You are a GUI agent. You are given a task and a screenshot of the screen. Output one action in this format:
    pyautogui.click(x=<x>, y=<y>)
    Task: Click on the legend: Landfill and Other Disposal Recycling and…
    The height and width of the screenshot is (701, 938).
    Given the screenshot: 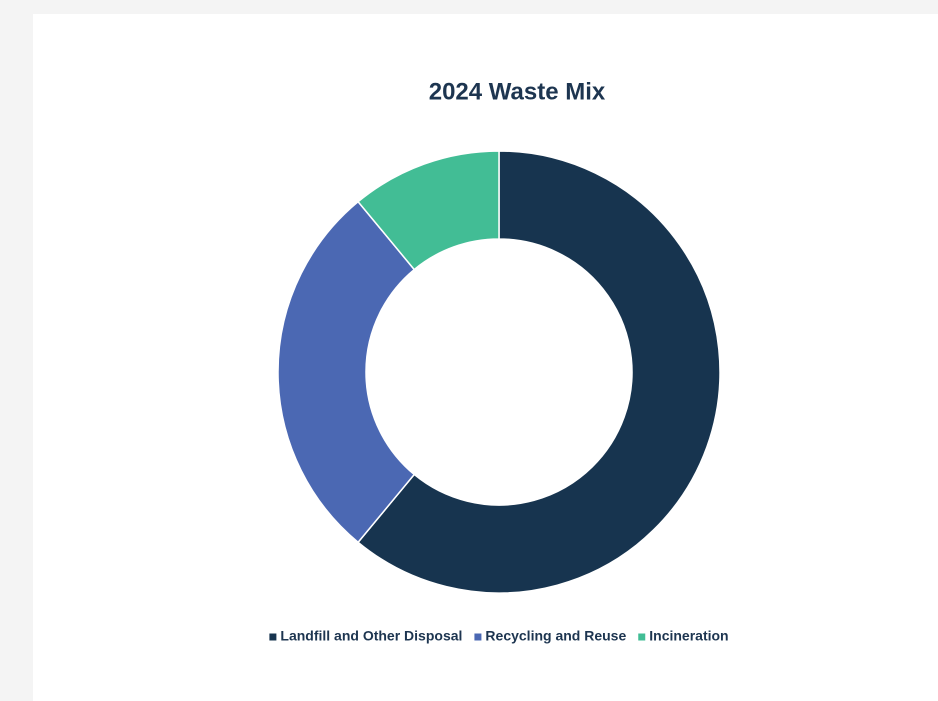 What is the action you would take?
    pyautogui.click(x=499, y=636)
    